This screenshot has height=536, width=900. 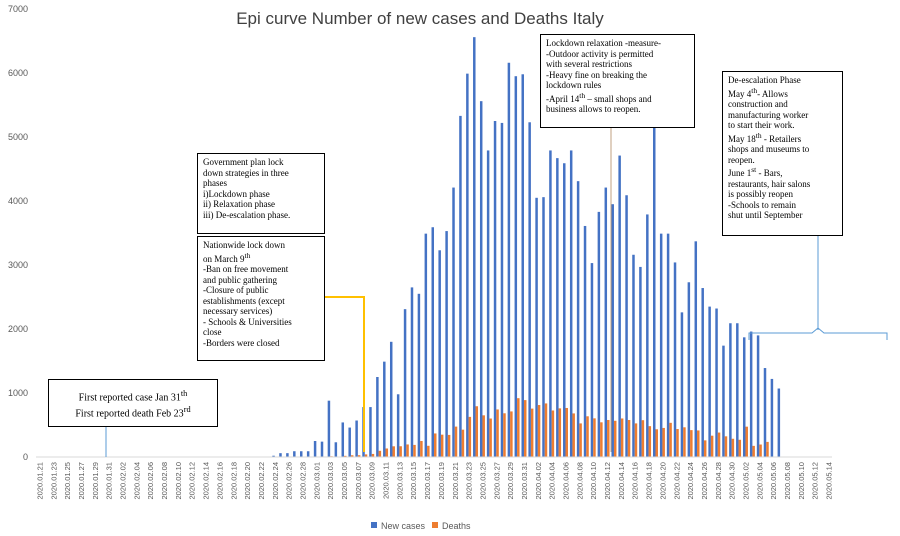 I want to click on x-tick-label: 2020.02.02, so click(x=123, y=481).